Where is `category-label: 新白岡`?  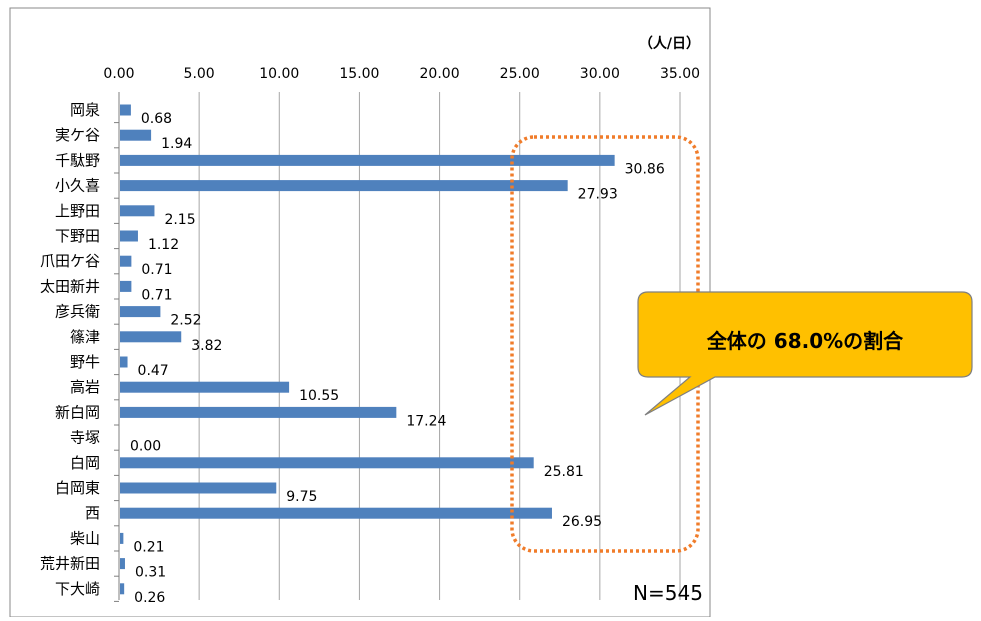 category-label: 新白岡 is located at coordinates (77, 412).